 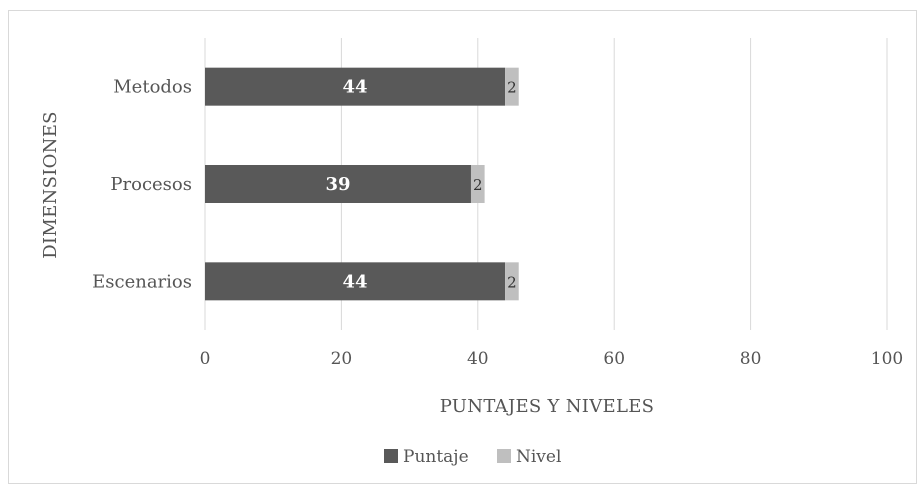 What do you see at coordinates (478, 359) in the screenshot?
I see `x-tick-label: 40` at bounding box center [478, 359].